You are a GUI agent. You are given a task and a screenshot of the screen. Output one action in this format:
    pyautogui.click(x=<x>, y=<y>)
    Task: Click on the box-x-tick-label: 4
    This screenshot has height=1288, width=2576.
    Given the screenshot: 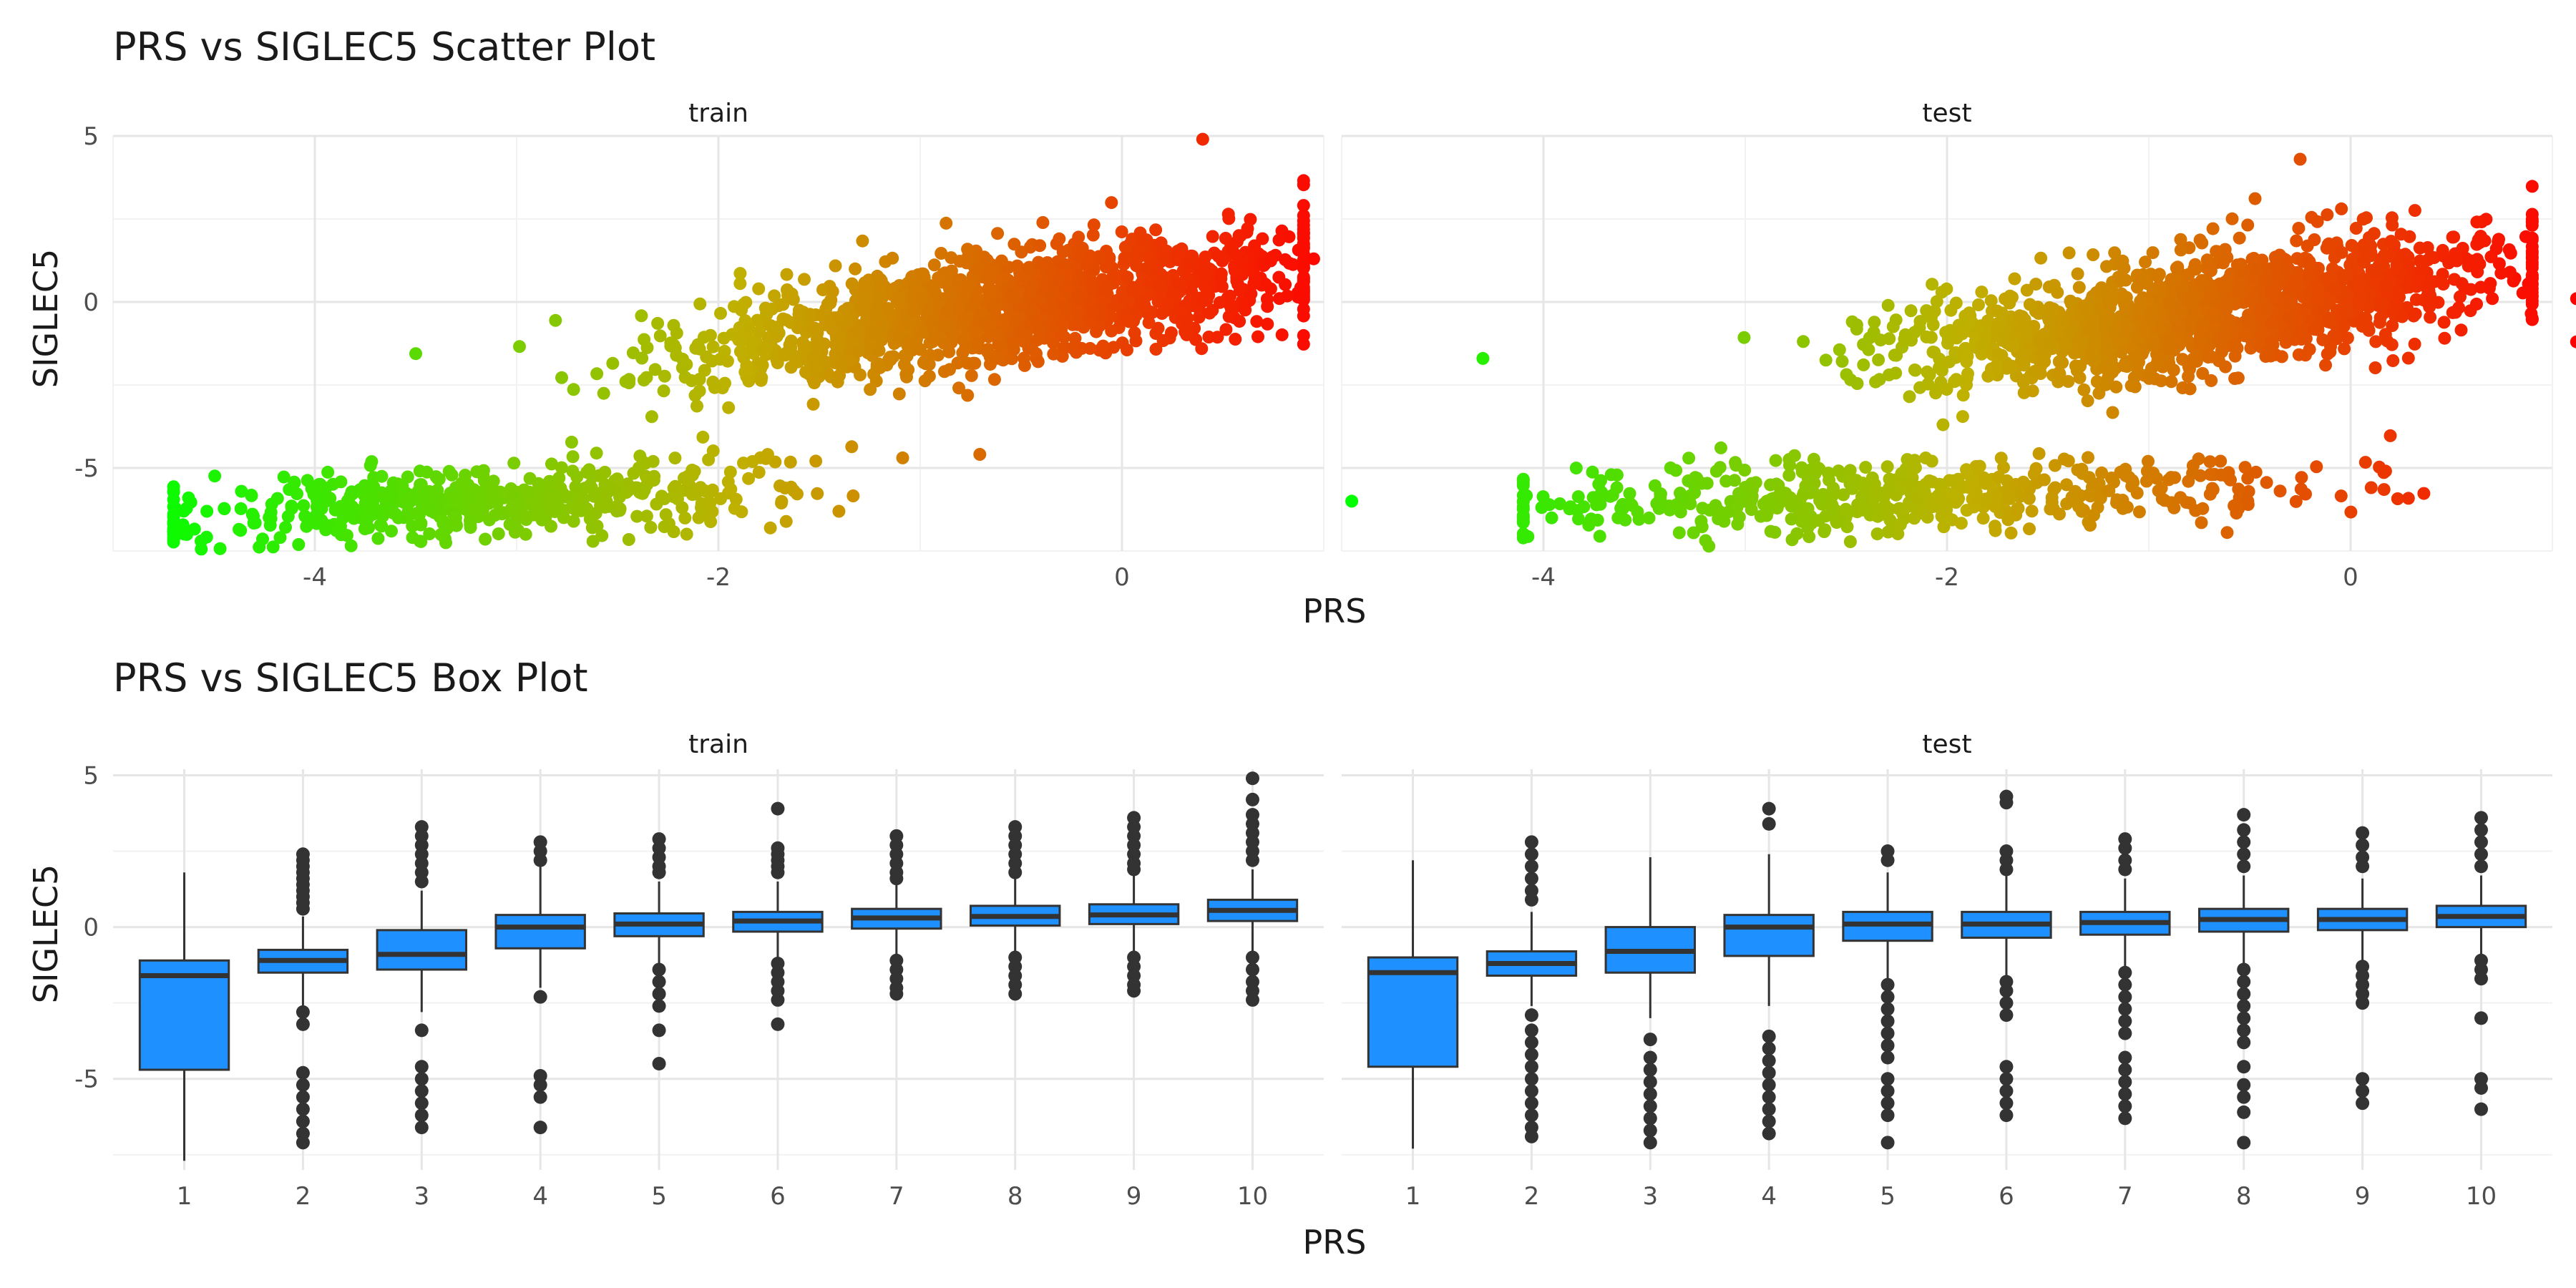 What is the action you would take?
    pyautogui.click(x=1769, y=1196)
    